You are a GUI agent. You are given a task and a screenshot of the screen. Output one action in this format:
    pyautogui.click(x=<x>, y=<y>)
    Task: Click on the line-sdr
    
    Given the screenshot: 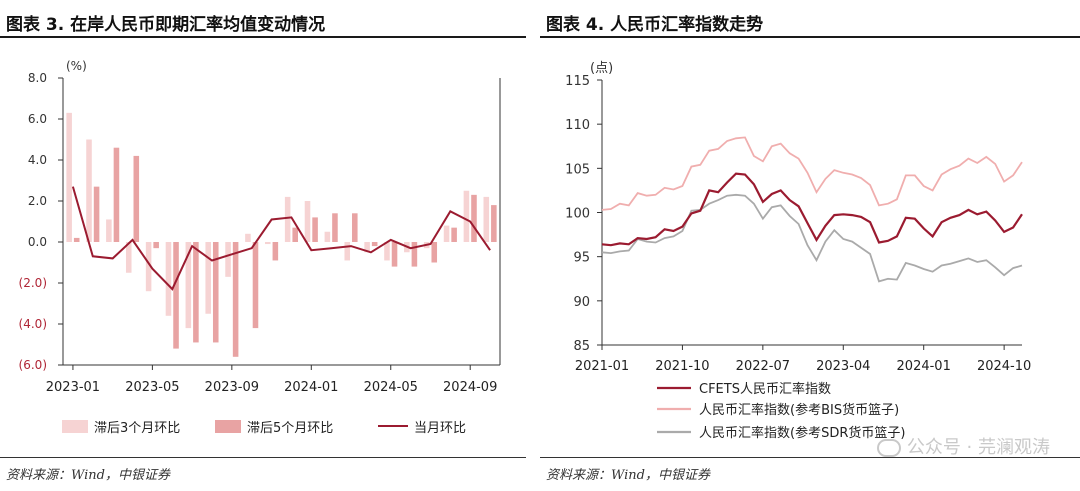 What is the action you would take?
    pyautogui.click(x=812, y=238)
    